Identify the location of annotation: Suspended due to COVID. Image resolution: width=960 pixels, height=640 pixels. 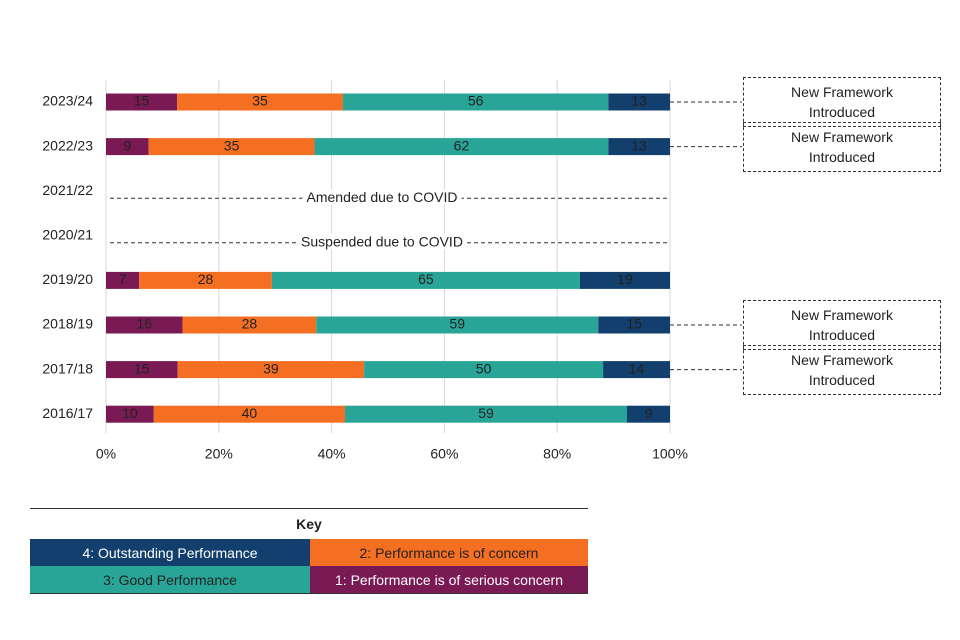
(382, 242).